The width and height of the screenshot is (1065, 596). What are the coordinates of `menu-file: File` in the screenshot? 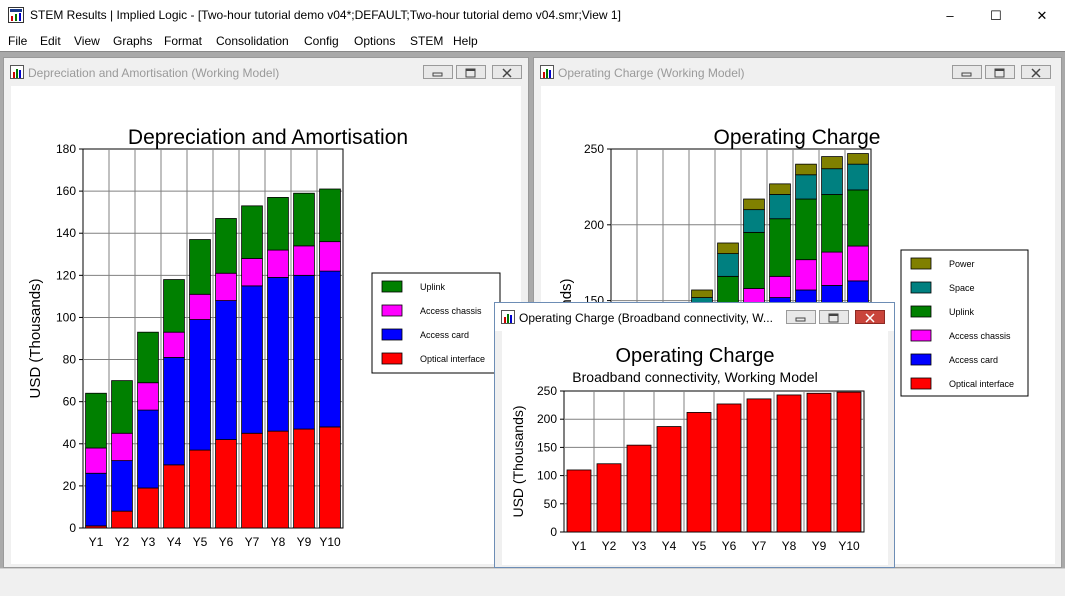 It's located at (18, 41).